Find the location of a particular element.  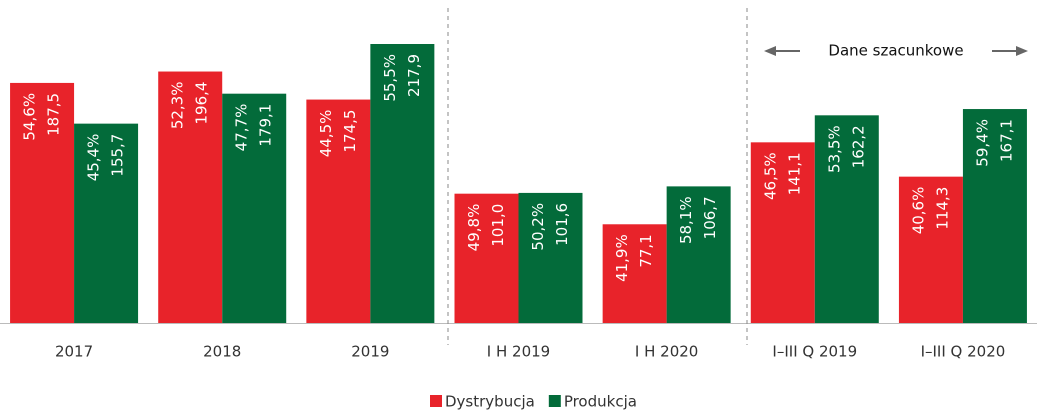

share-label: 47,7% is located at coordinates (242, 128).